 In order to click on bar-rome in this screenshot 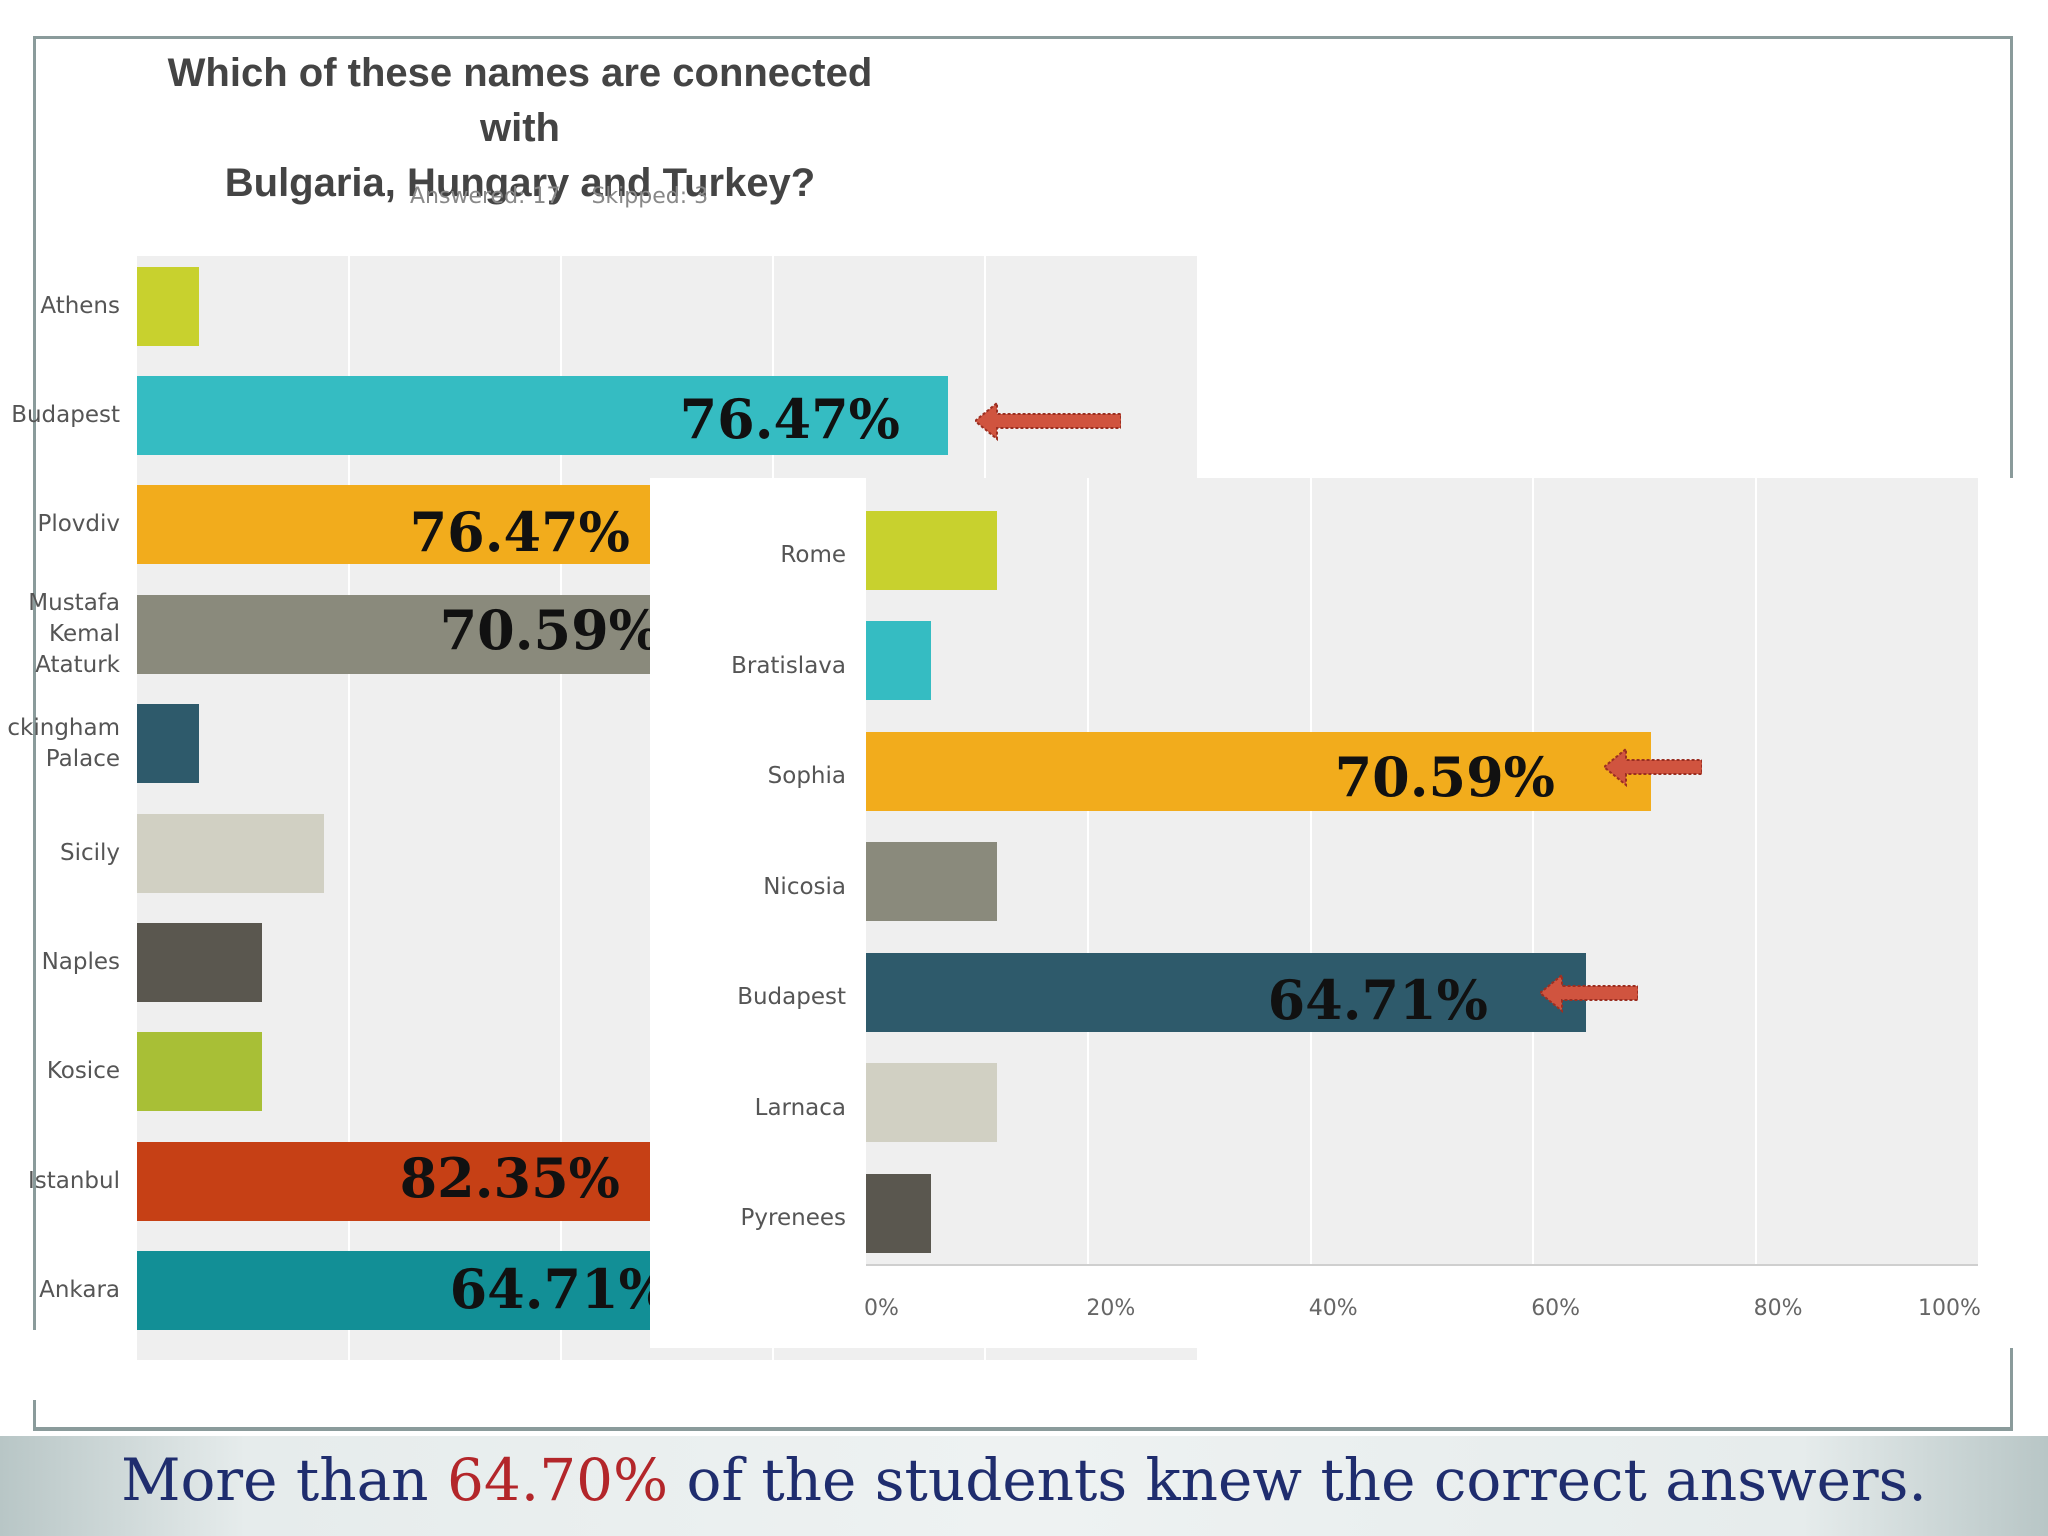, I will do `click(931, 550)`.